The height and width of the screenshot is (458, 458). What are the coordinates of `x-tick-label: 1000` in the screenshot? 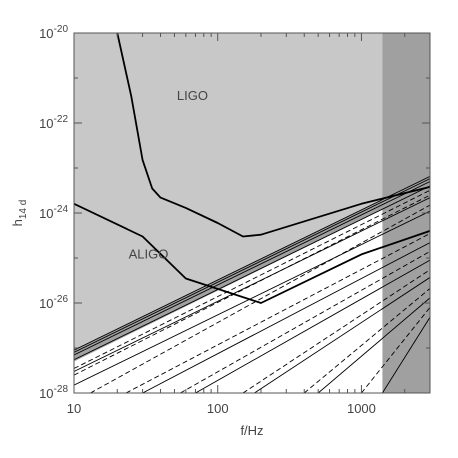 It's located at (361, 408).